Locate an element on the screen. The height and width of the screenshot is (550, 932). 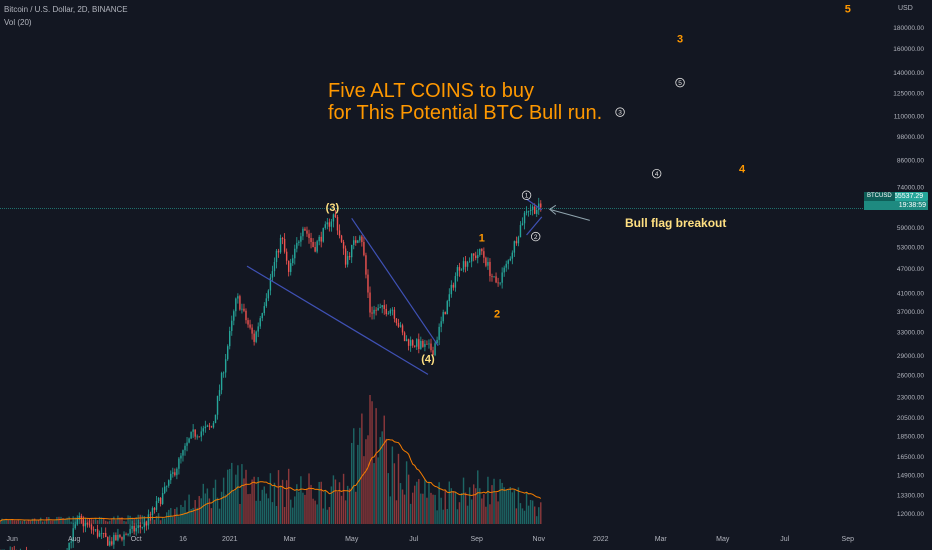
y-tick-label: 18500.00 is located at coordinates (910, 436).